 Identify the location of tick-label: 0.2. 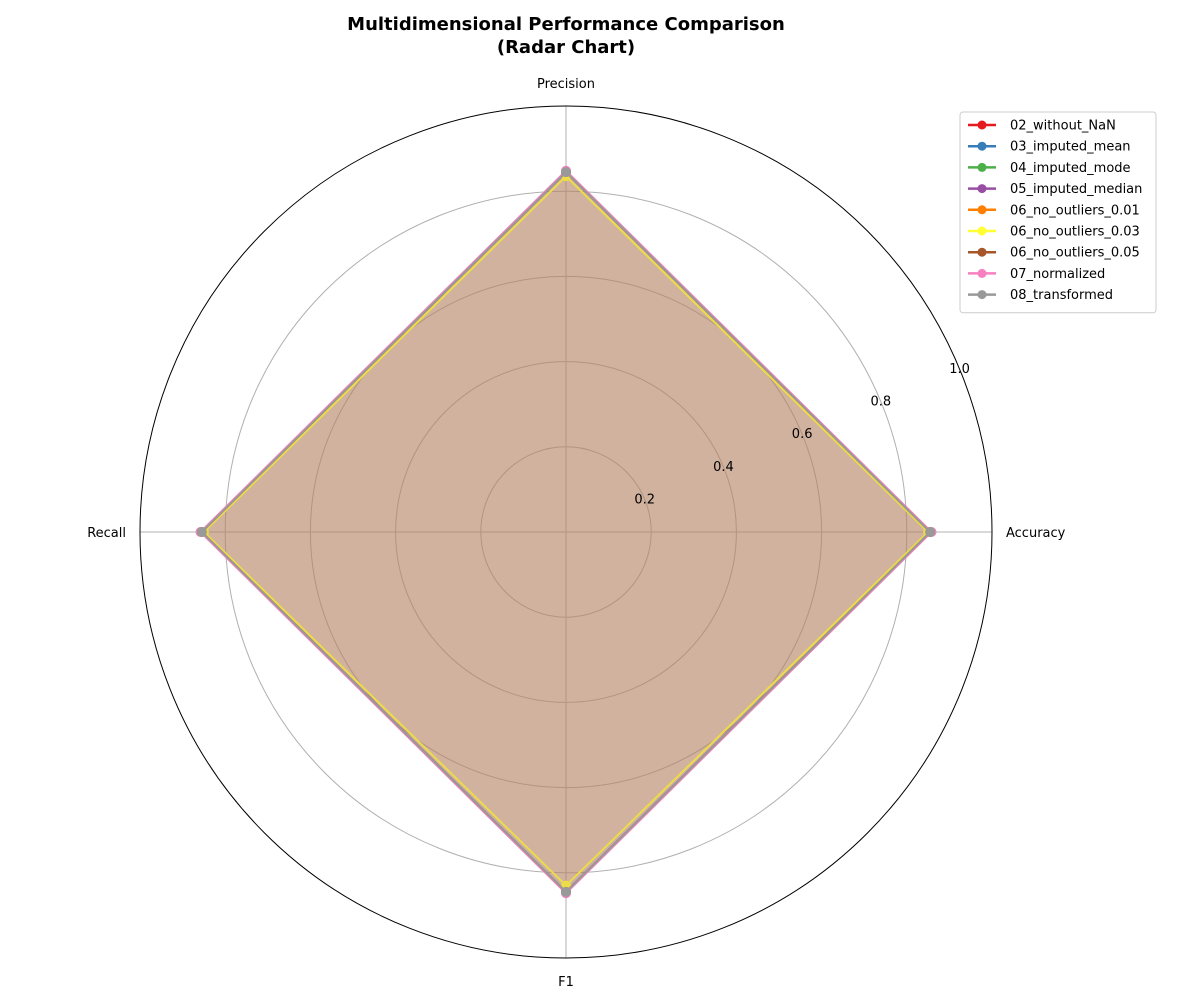
(644, 499).